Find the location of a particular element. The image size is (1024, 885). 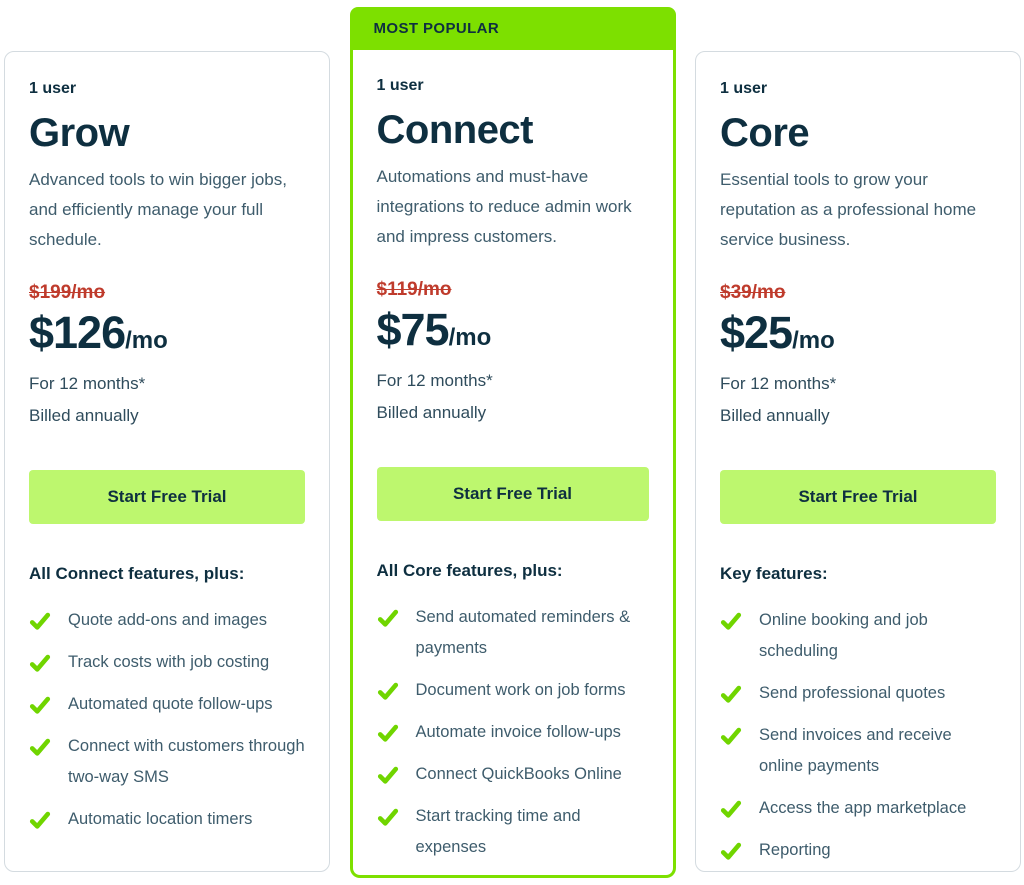

current-price: $126 /mo is located at coordinates (167, 333).